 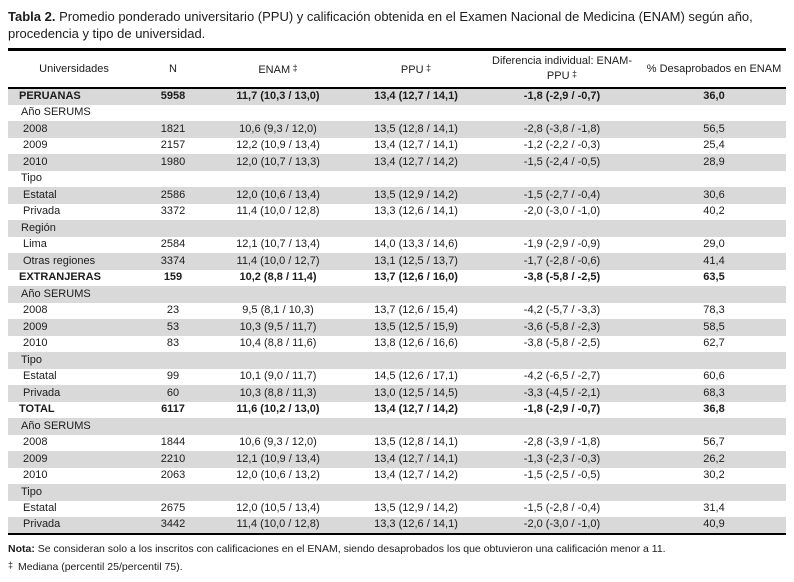 I want to click on cell-diferencia: -1,9 (-2,9 / -0,9), so click(x=562, y=244).